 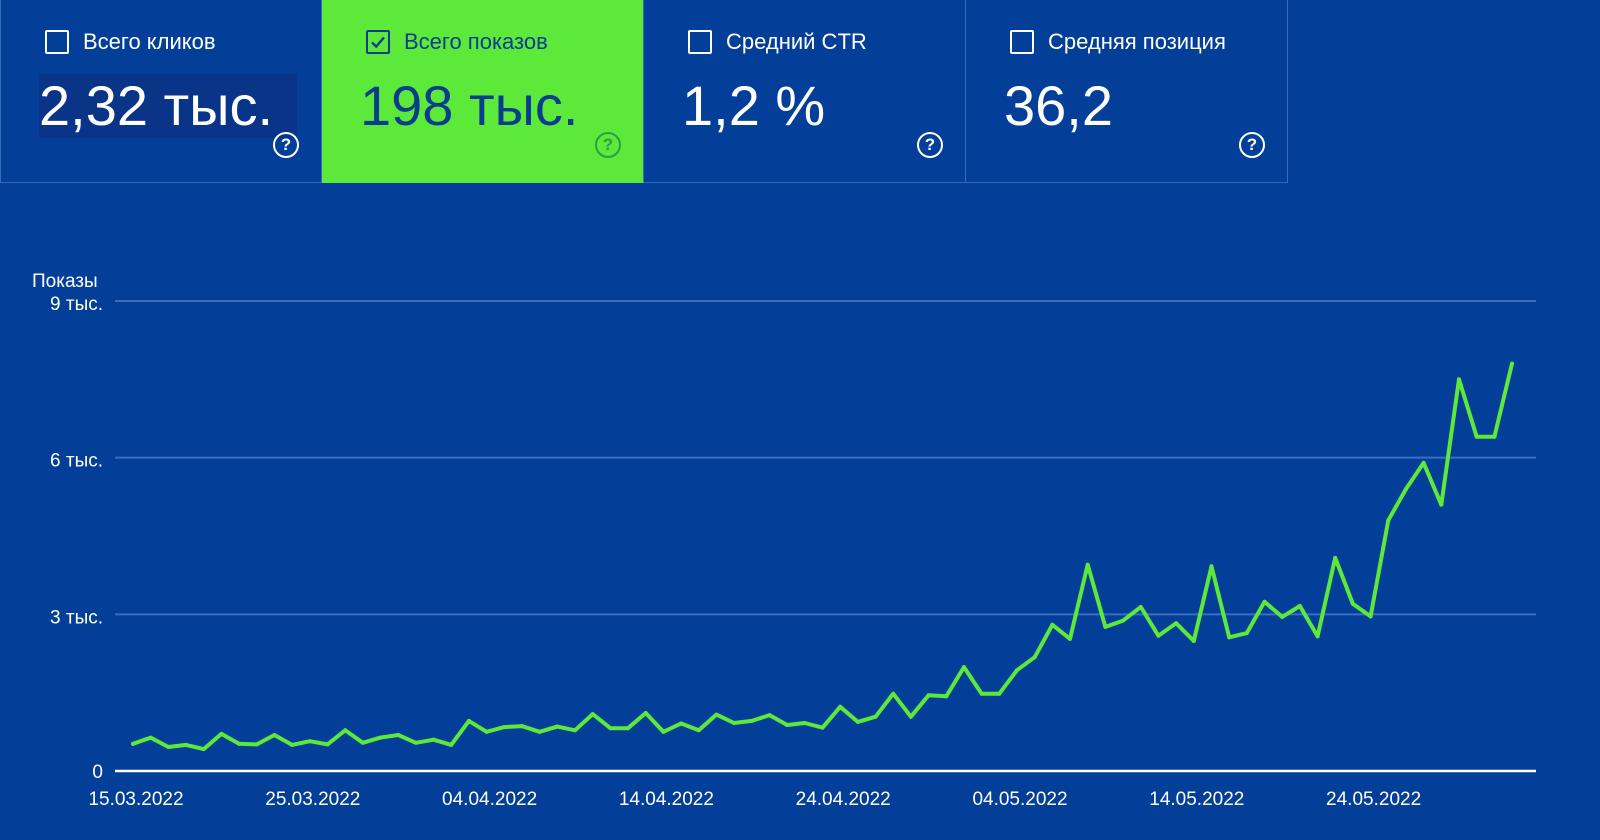 I want to click on metric-value: 36,2, so click(x=1058, y=105).